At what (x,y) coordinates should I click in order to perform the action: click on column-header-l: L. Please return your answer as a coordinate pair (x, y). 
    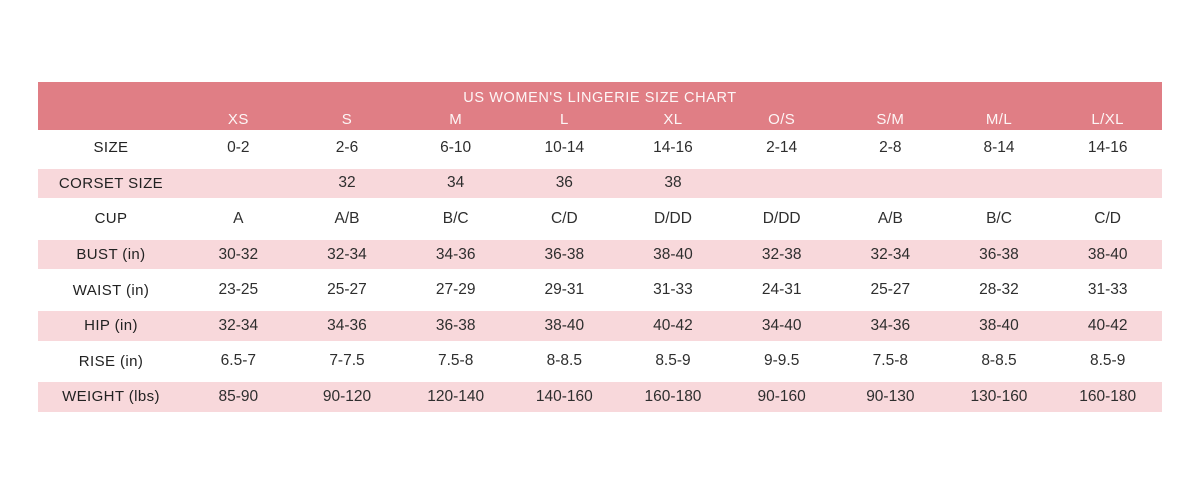
    Looking at the image, I should click on (564, 119).